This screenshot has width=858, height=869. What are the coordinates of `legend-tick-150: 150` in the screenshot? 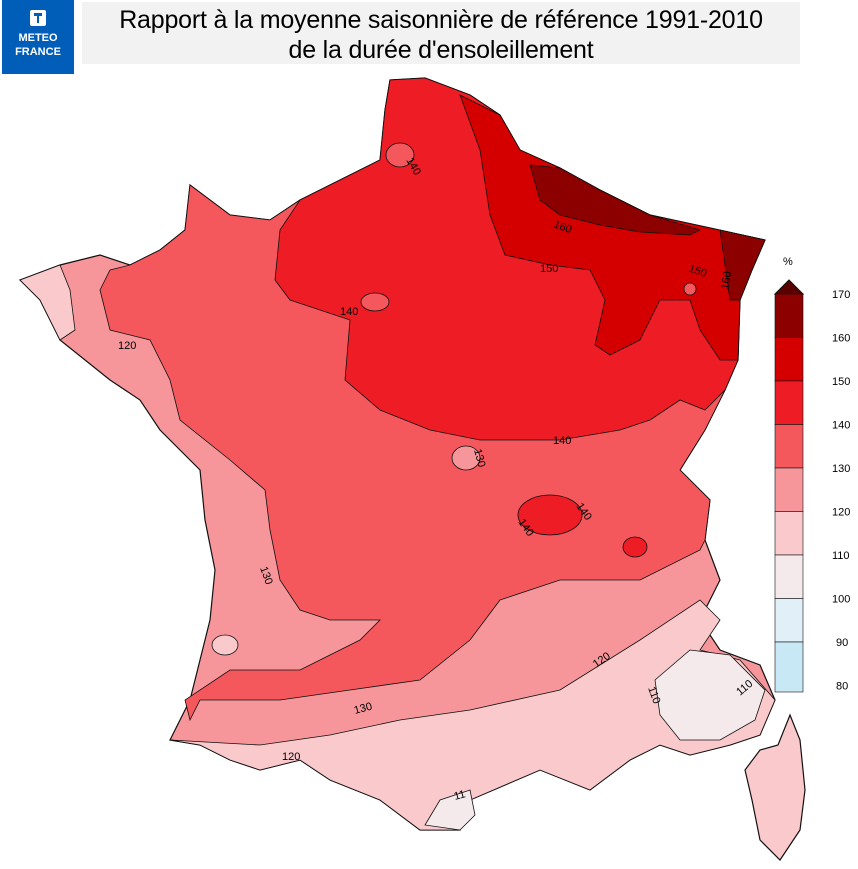 It's located at (841, 382).